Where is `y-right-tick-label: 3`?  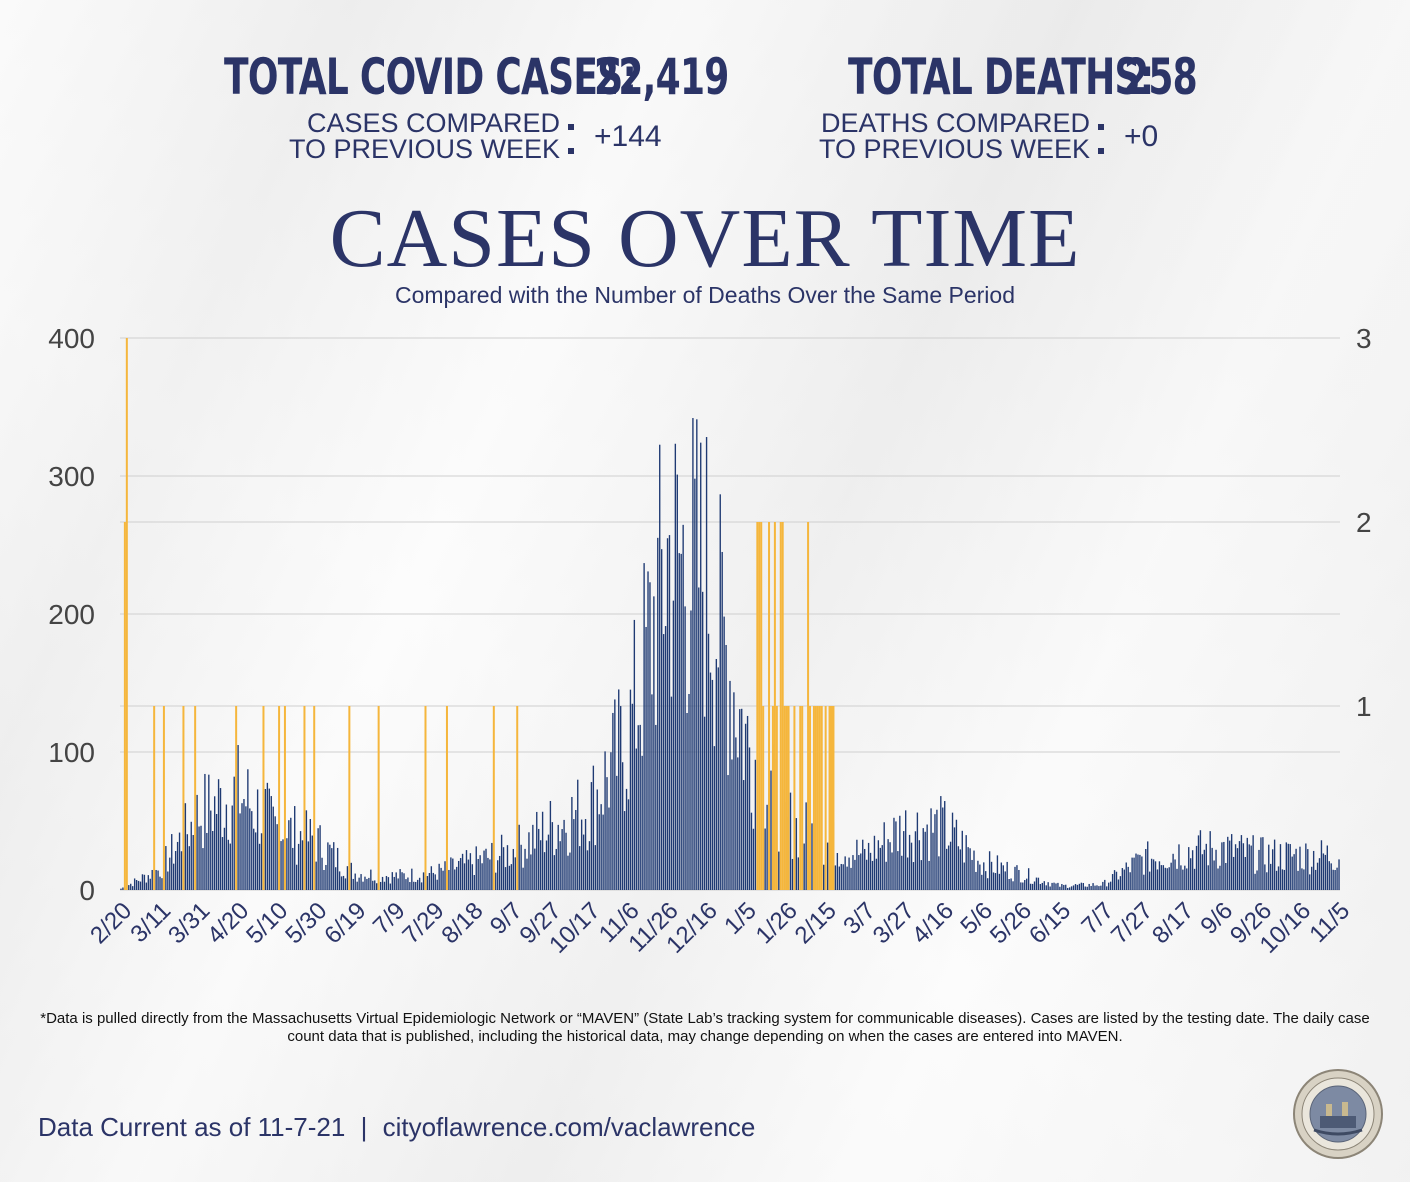 y-right-tick-label: 3 is located at coordinates (1364, 338).